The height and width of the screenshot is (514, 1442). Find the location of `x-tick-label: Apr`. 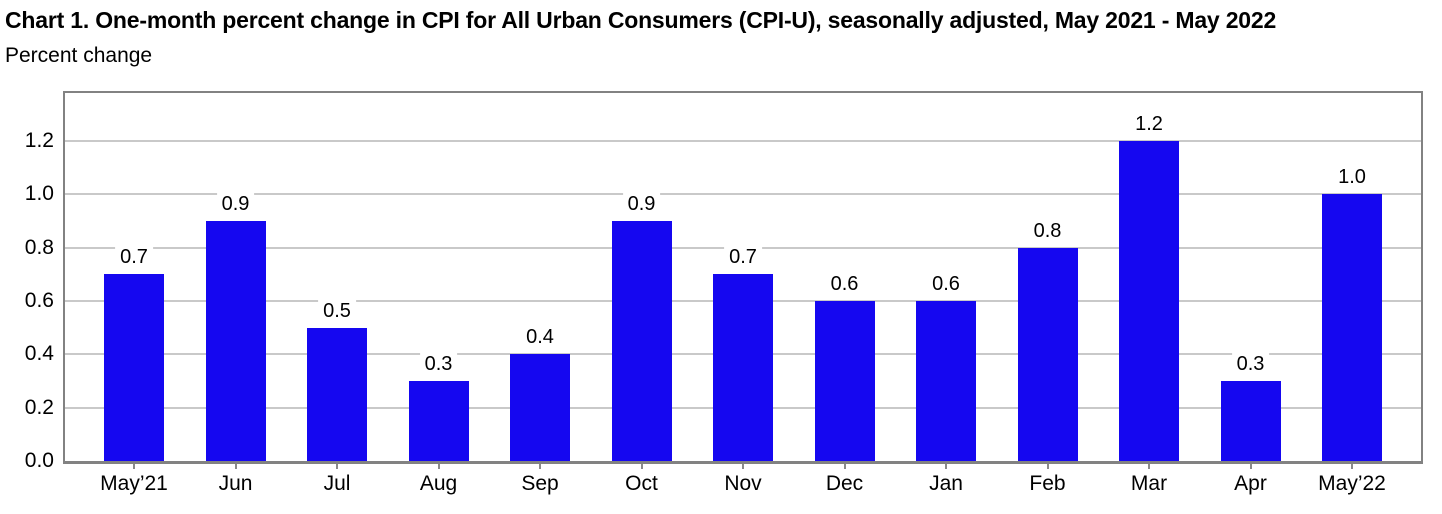

x-tick-label: Apr is located at coordinates (1250, 483).